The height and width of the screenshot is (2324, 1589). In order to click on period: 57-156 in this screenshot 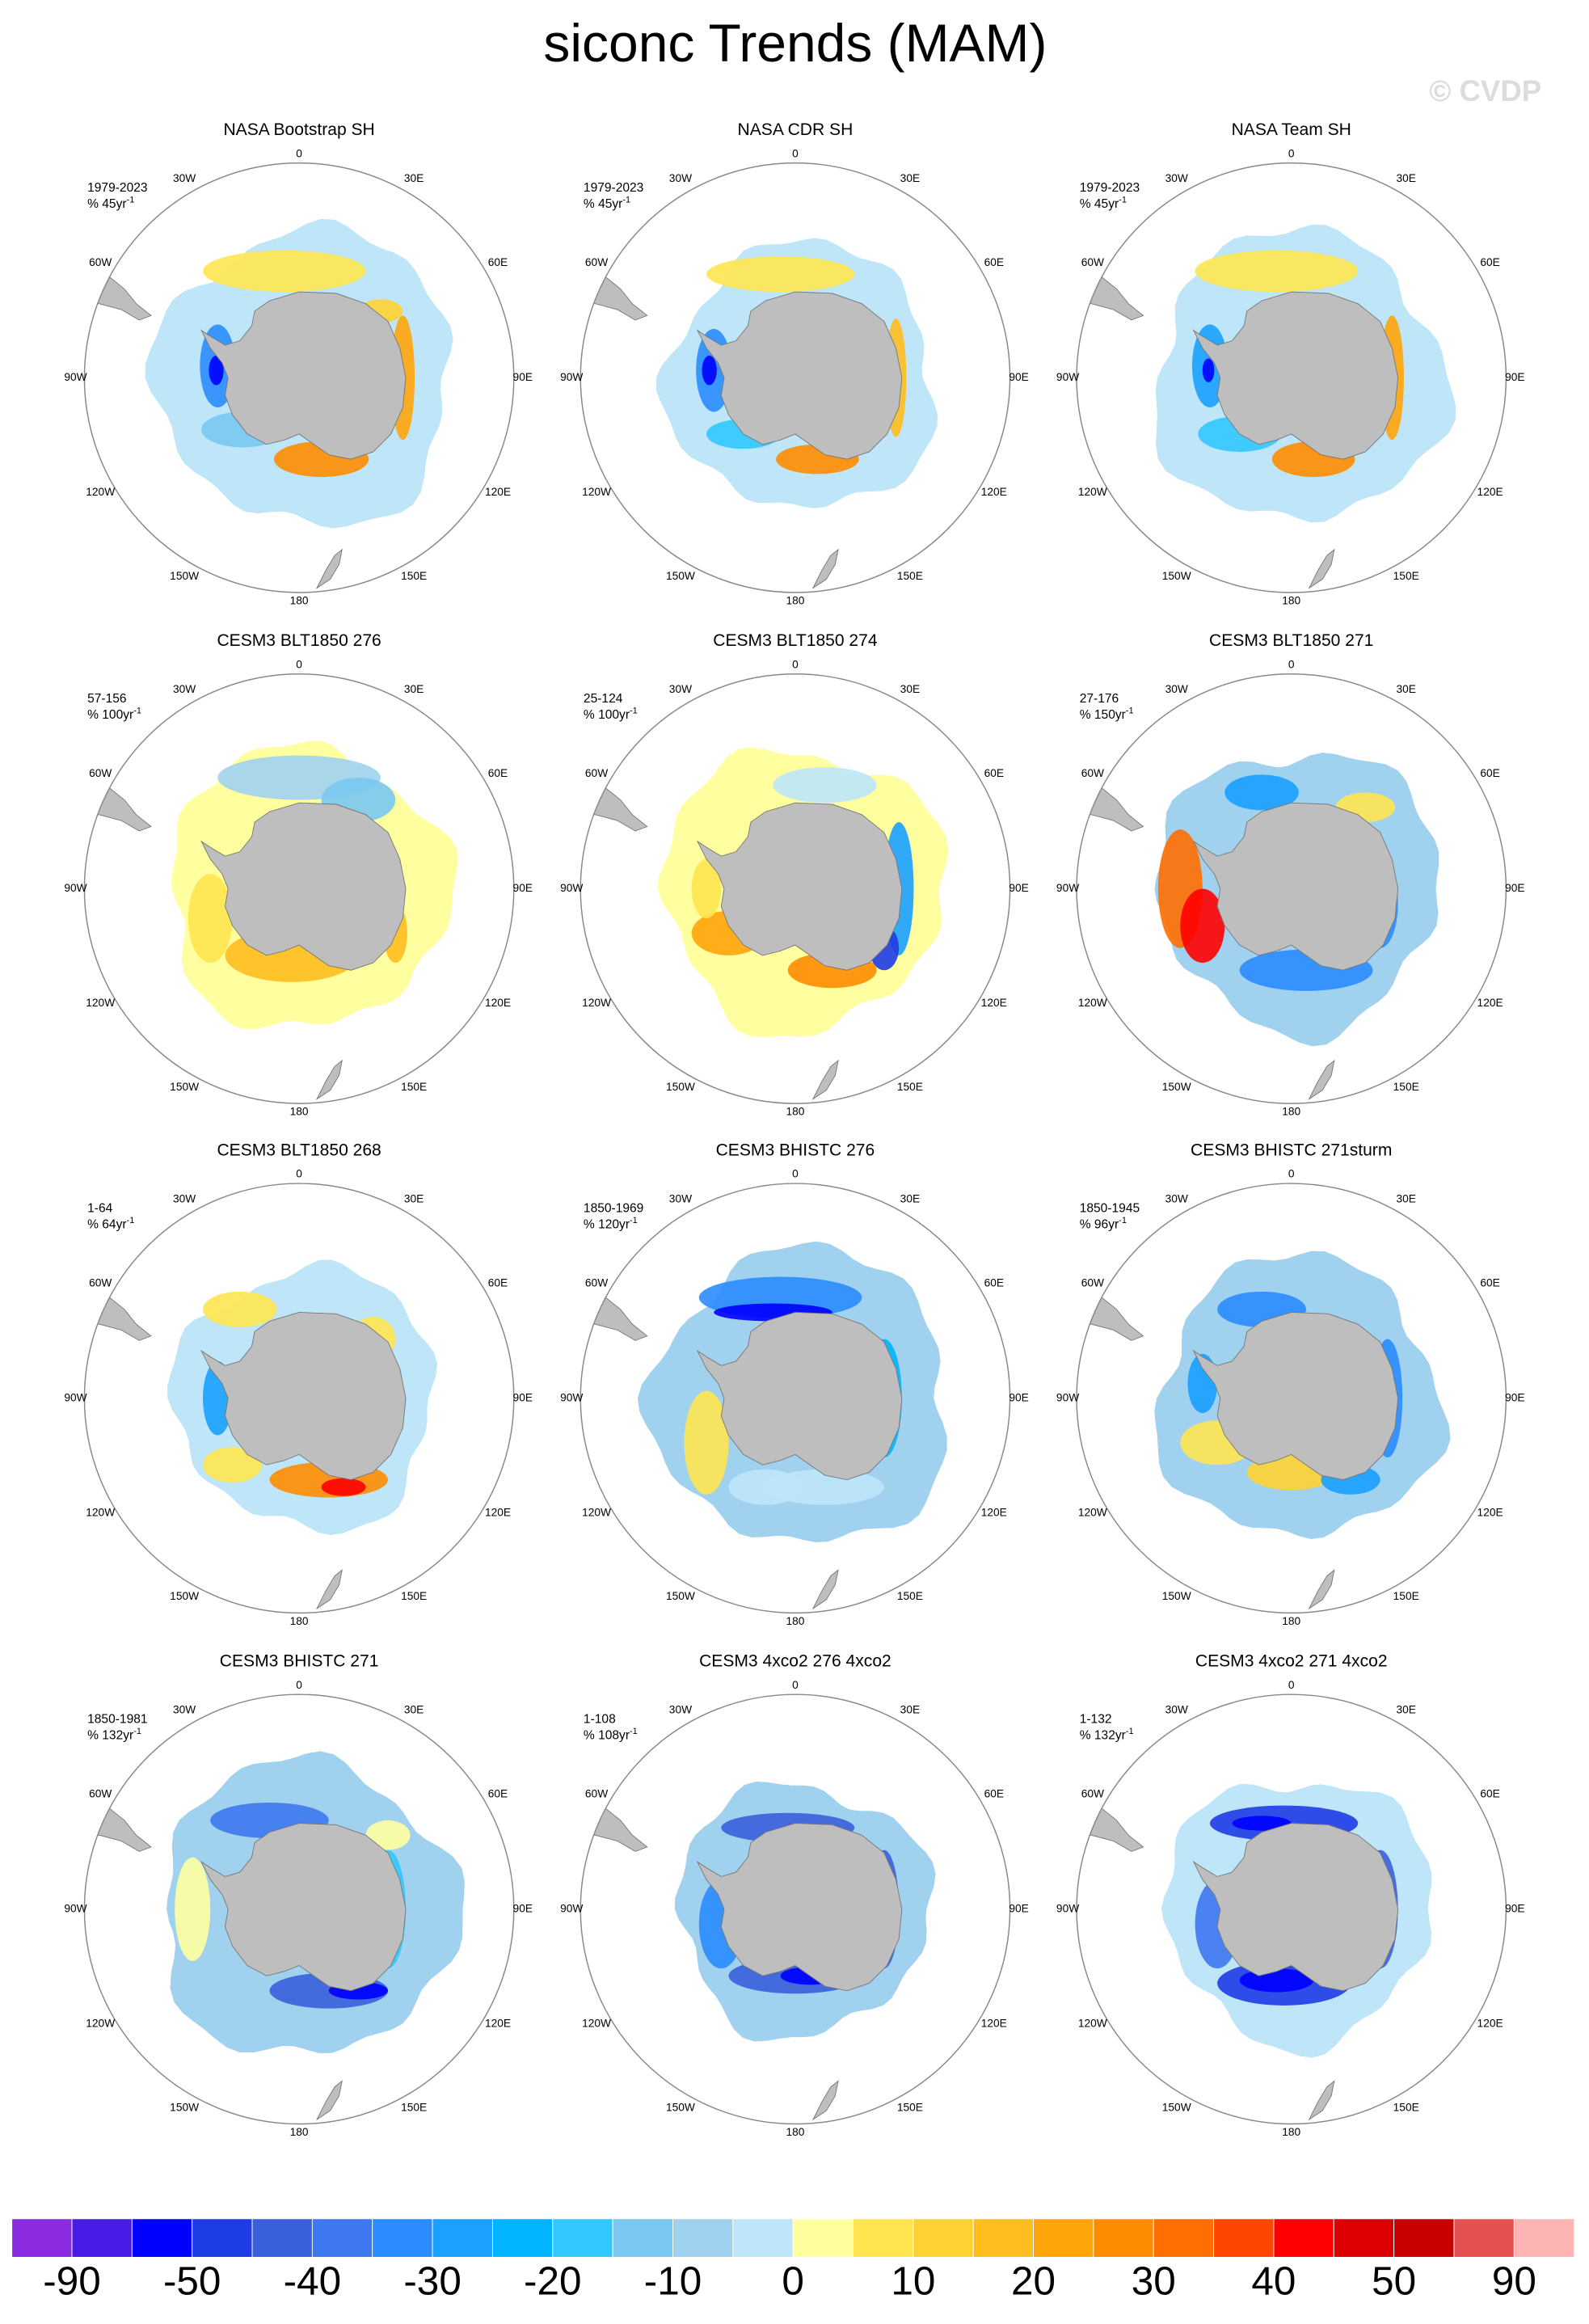, I will do `click(106, 699)`.